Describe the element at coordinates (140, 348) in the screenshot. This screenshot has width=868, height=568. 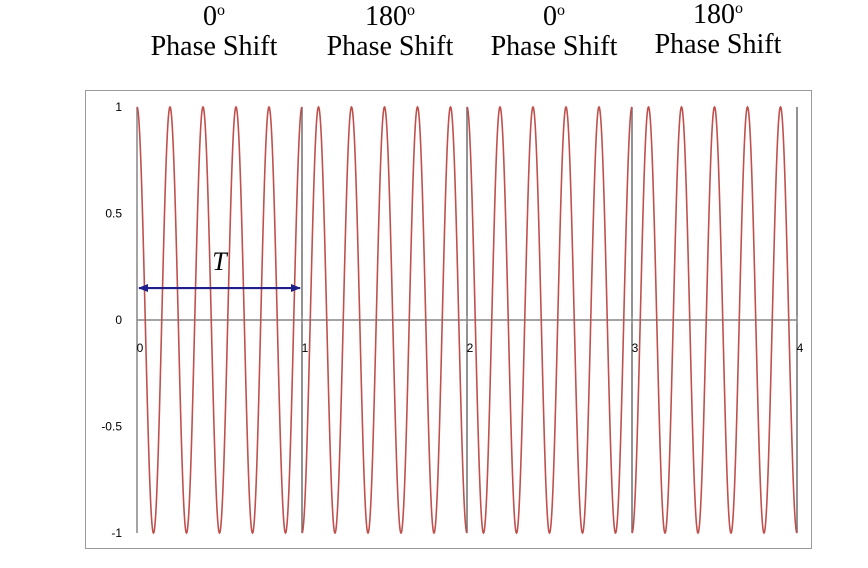
I see `x-tick-label: 0` at that location.